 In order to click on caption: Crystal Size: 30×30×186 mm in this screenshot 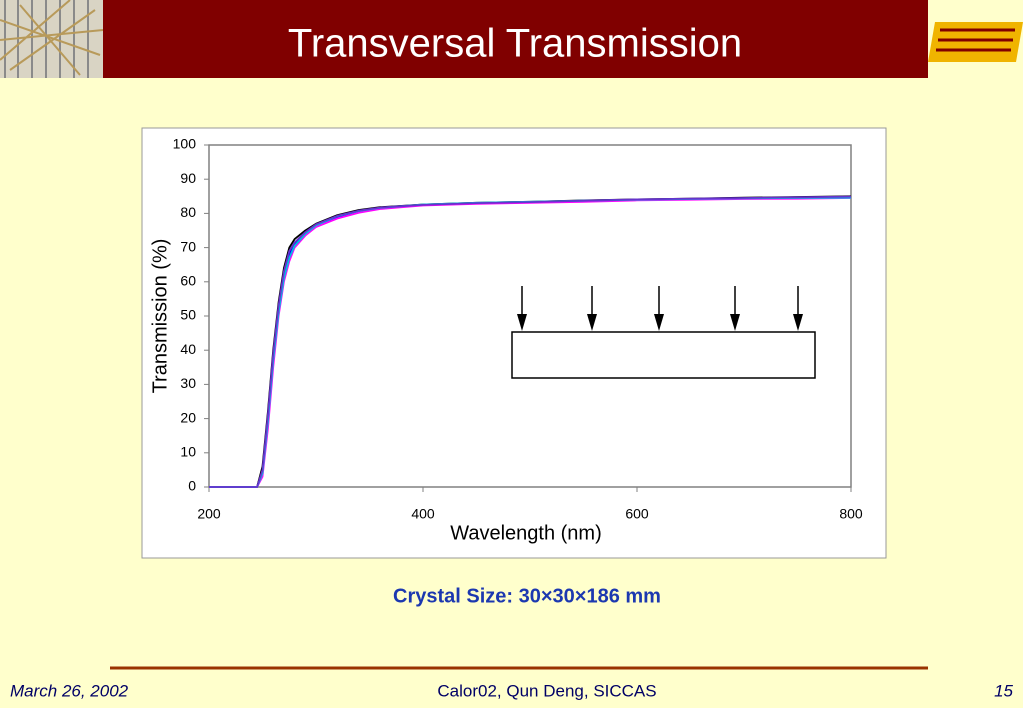, I will do `click(527, 596)`.